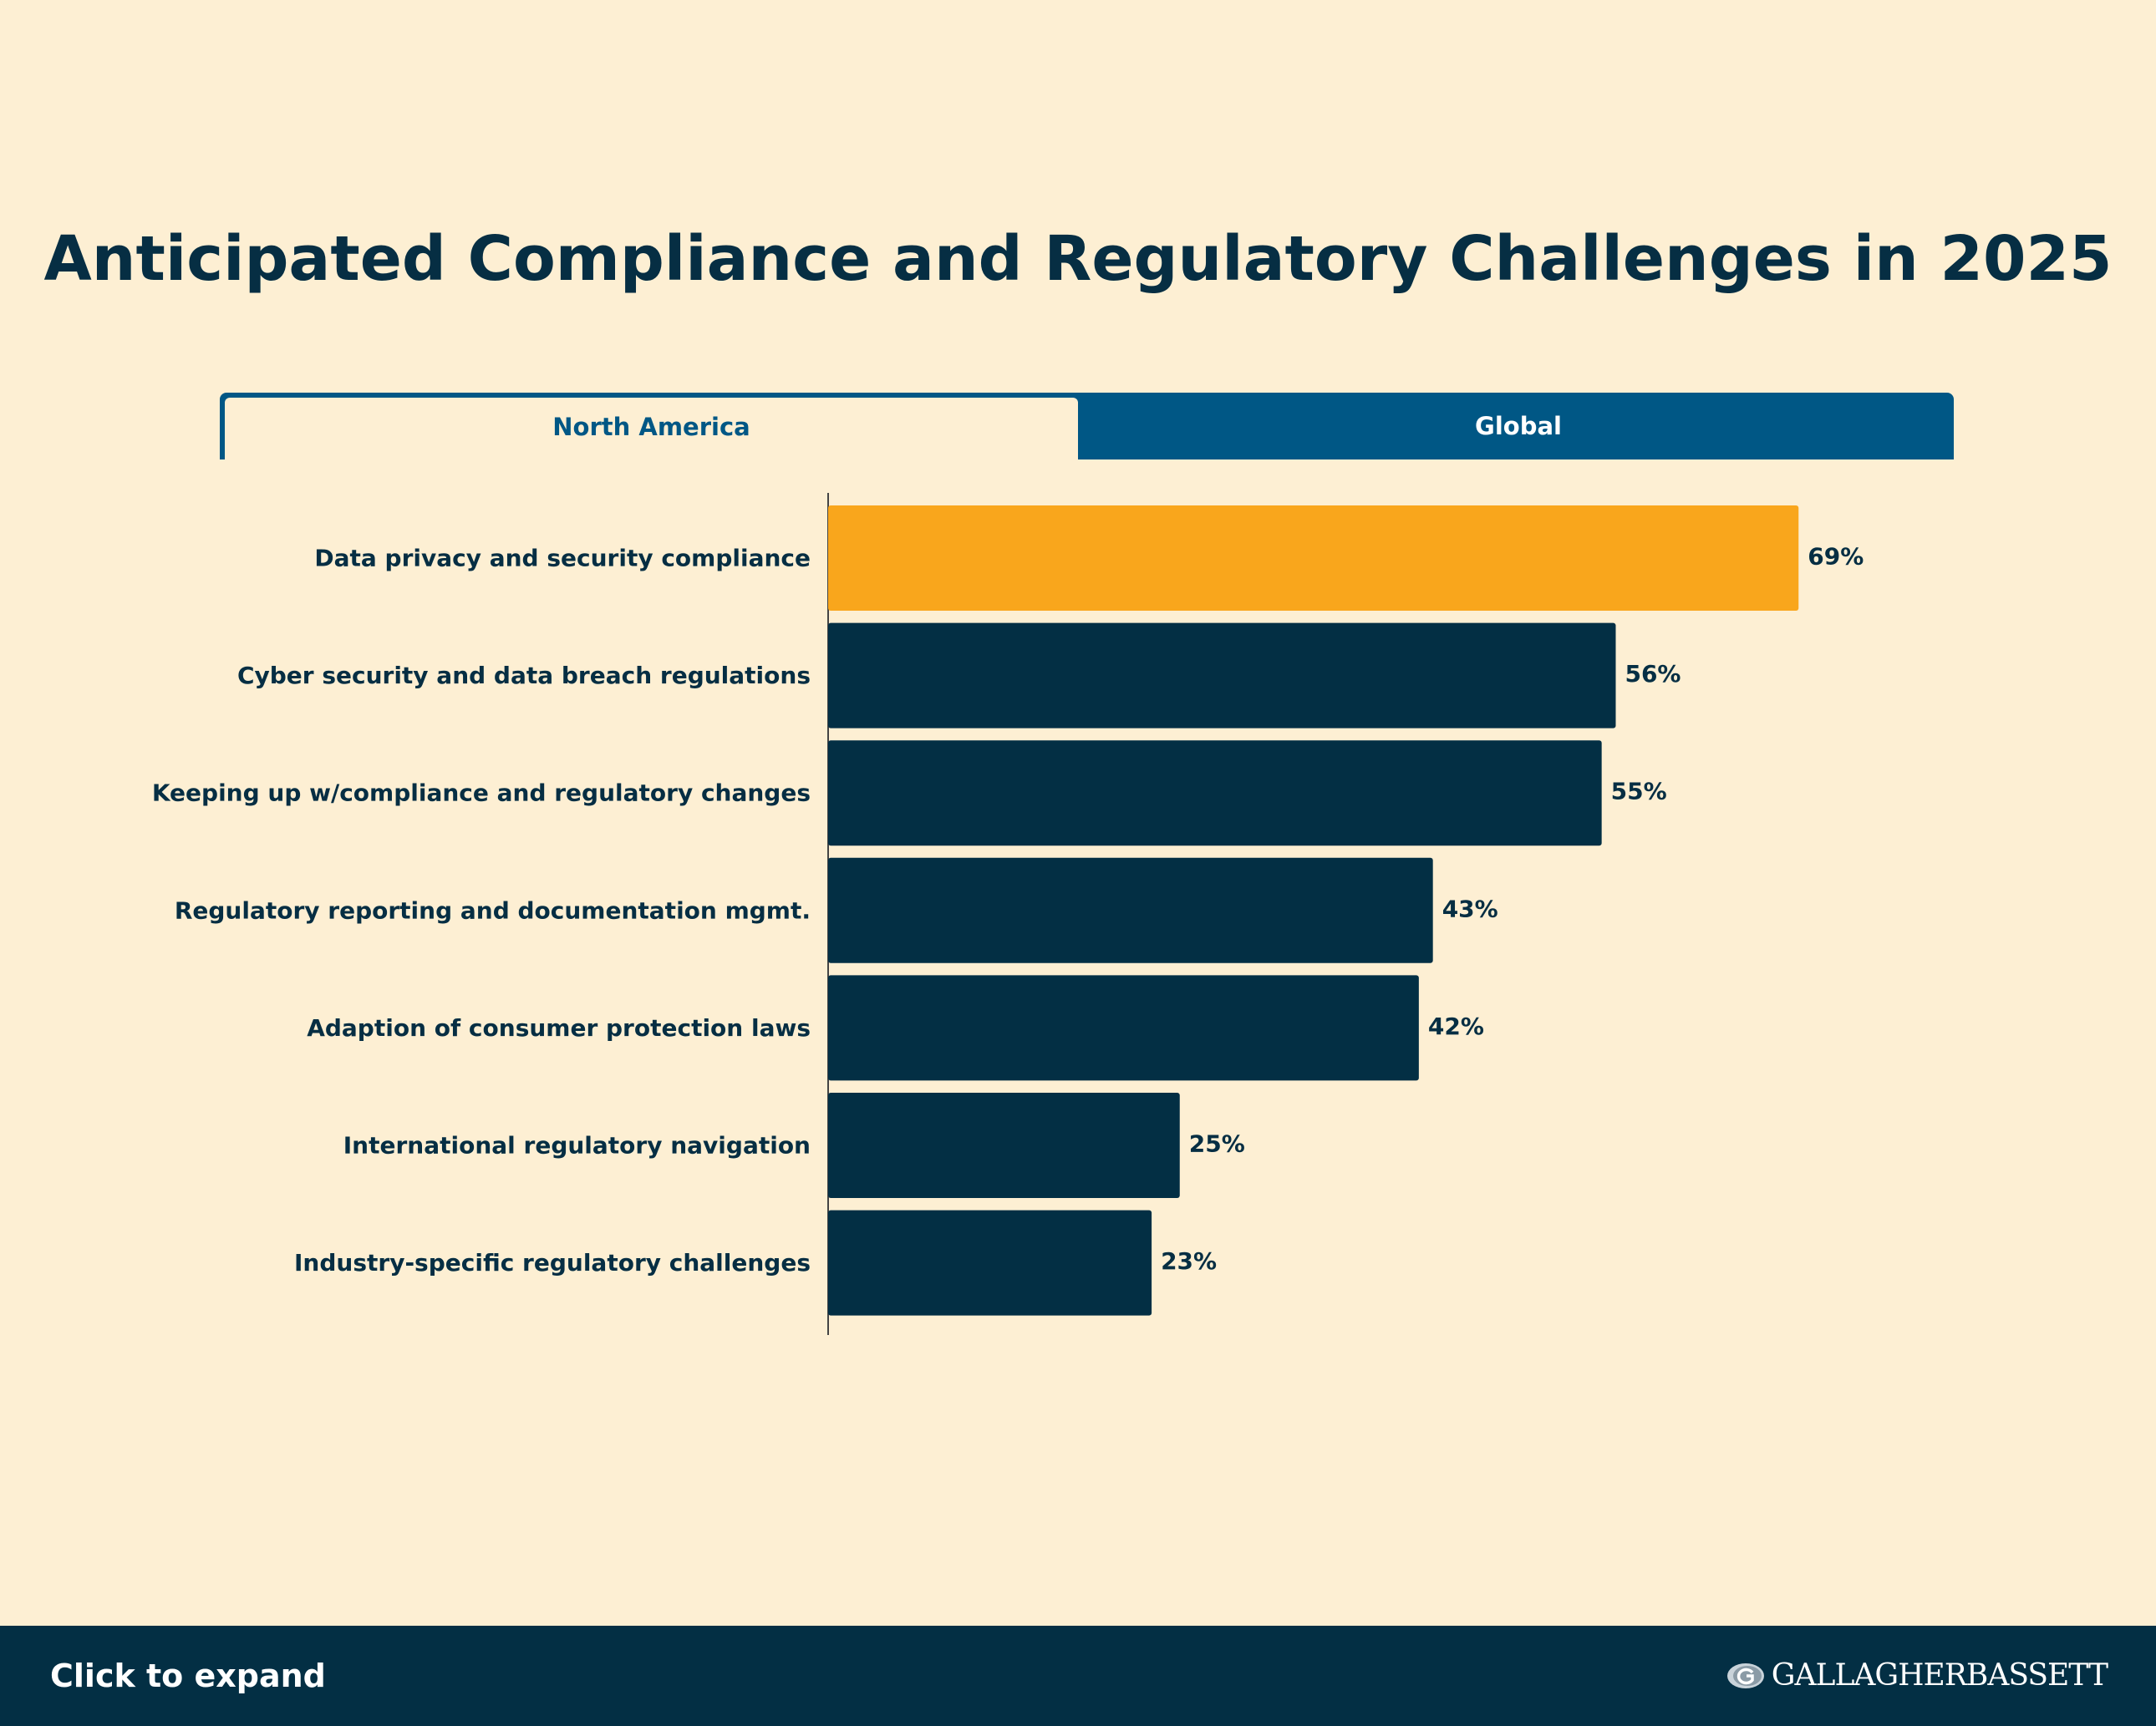  I want to click on tab-north-america: North America, so click(652, 428).